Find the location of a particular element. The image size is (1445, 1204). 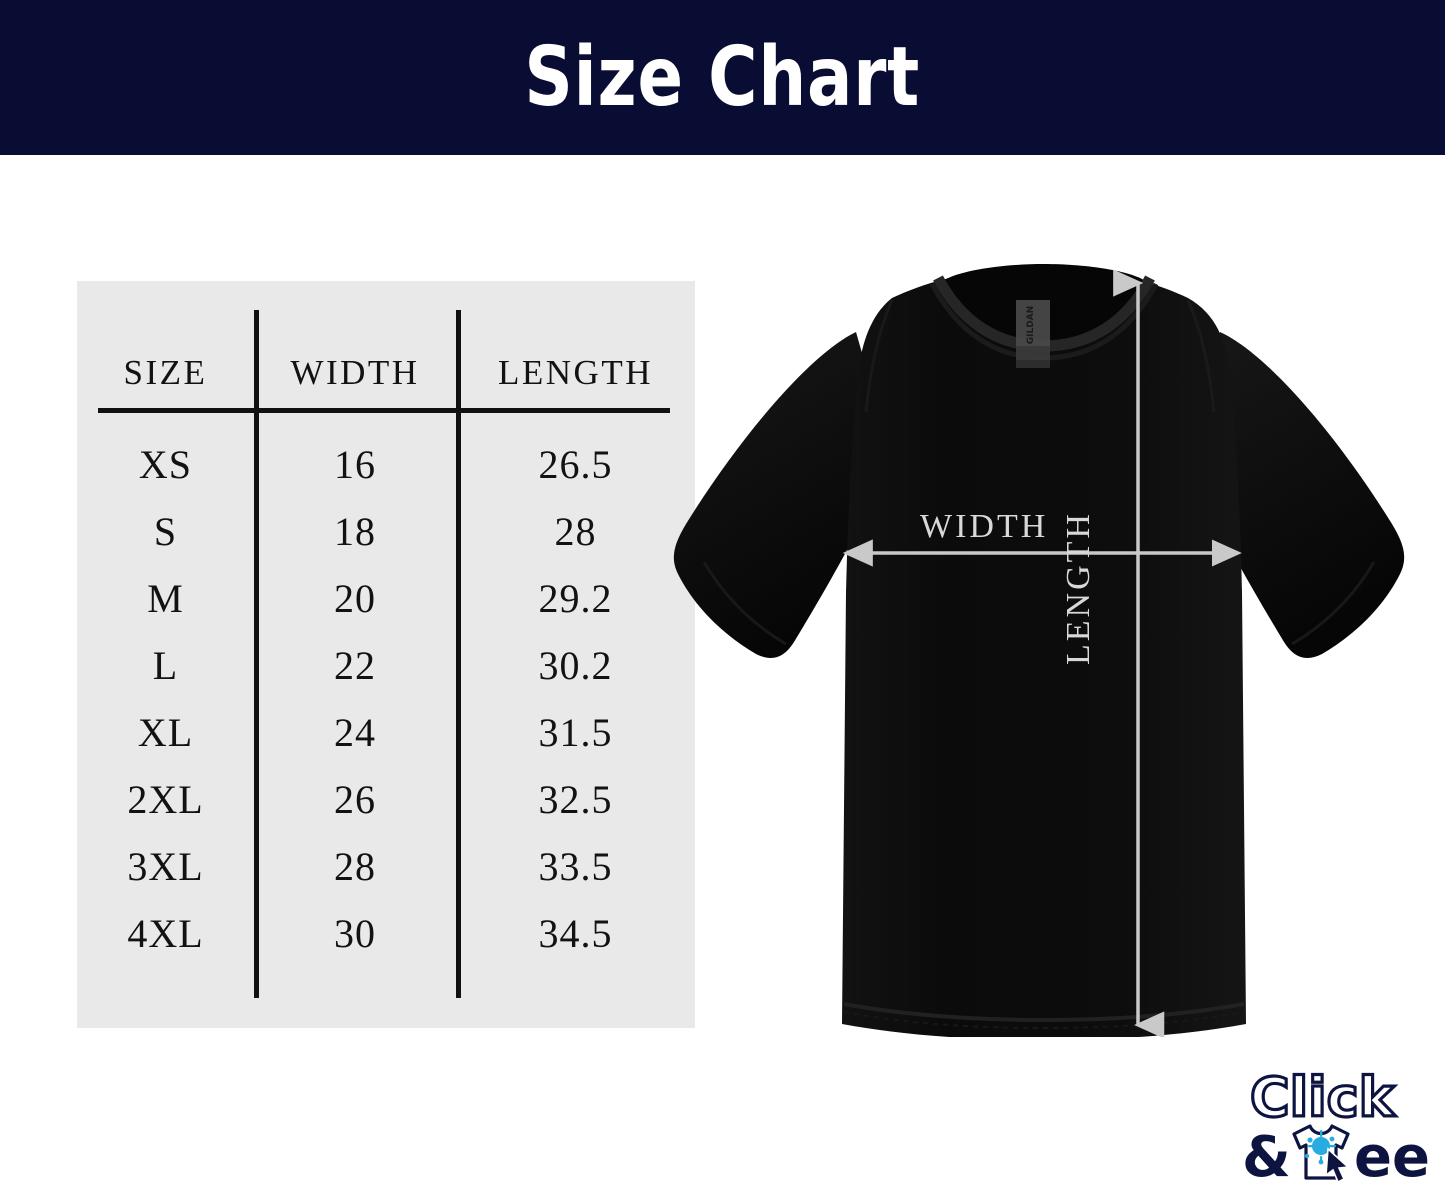

right-sleeve-hem is located at coordinates (1333, 603).